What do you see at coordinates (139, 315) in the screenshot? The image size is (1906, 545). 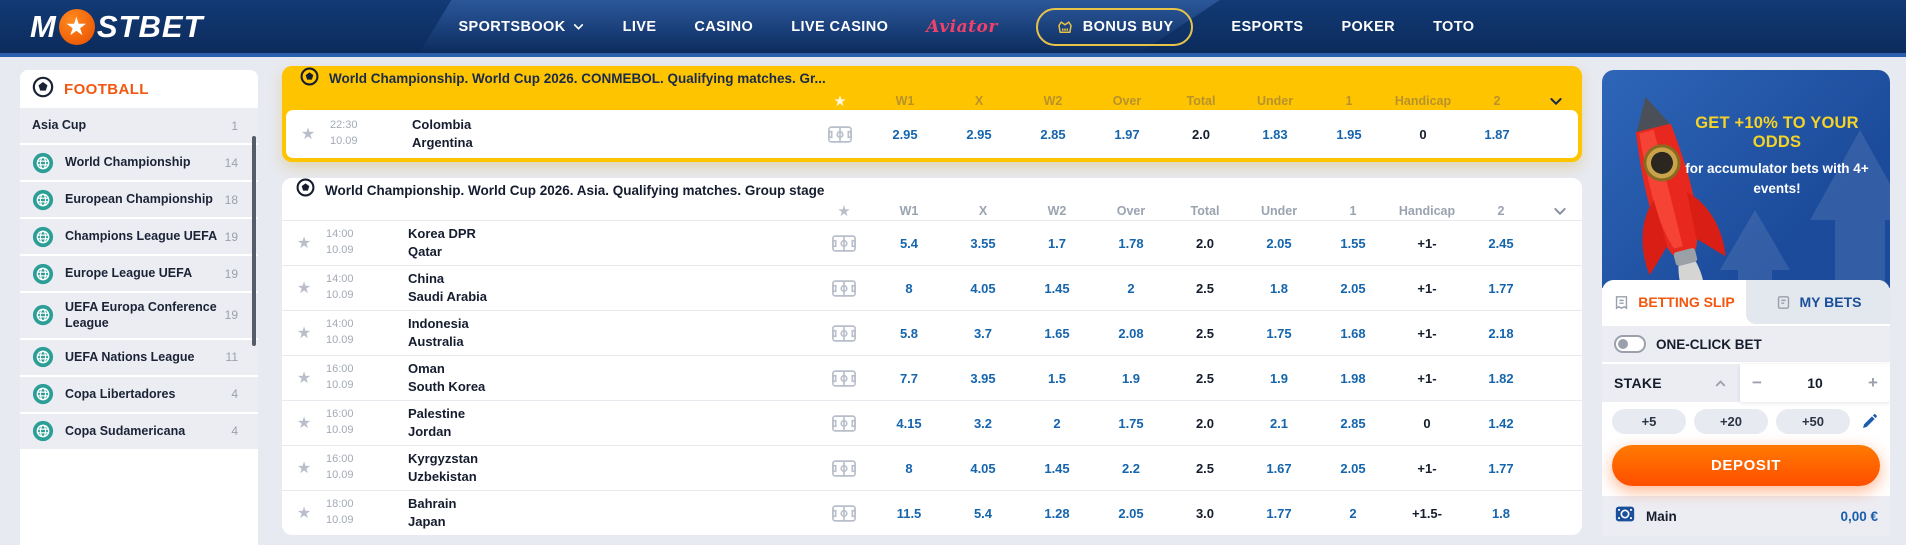 I see `sidebar-league-item: UEFA Europa Conference League 19` at bounding box center [139, 315].